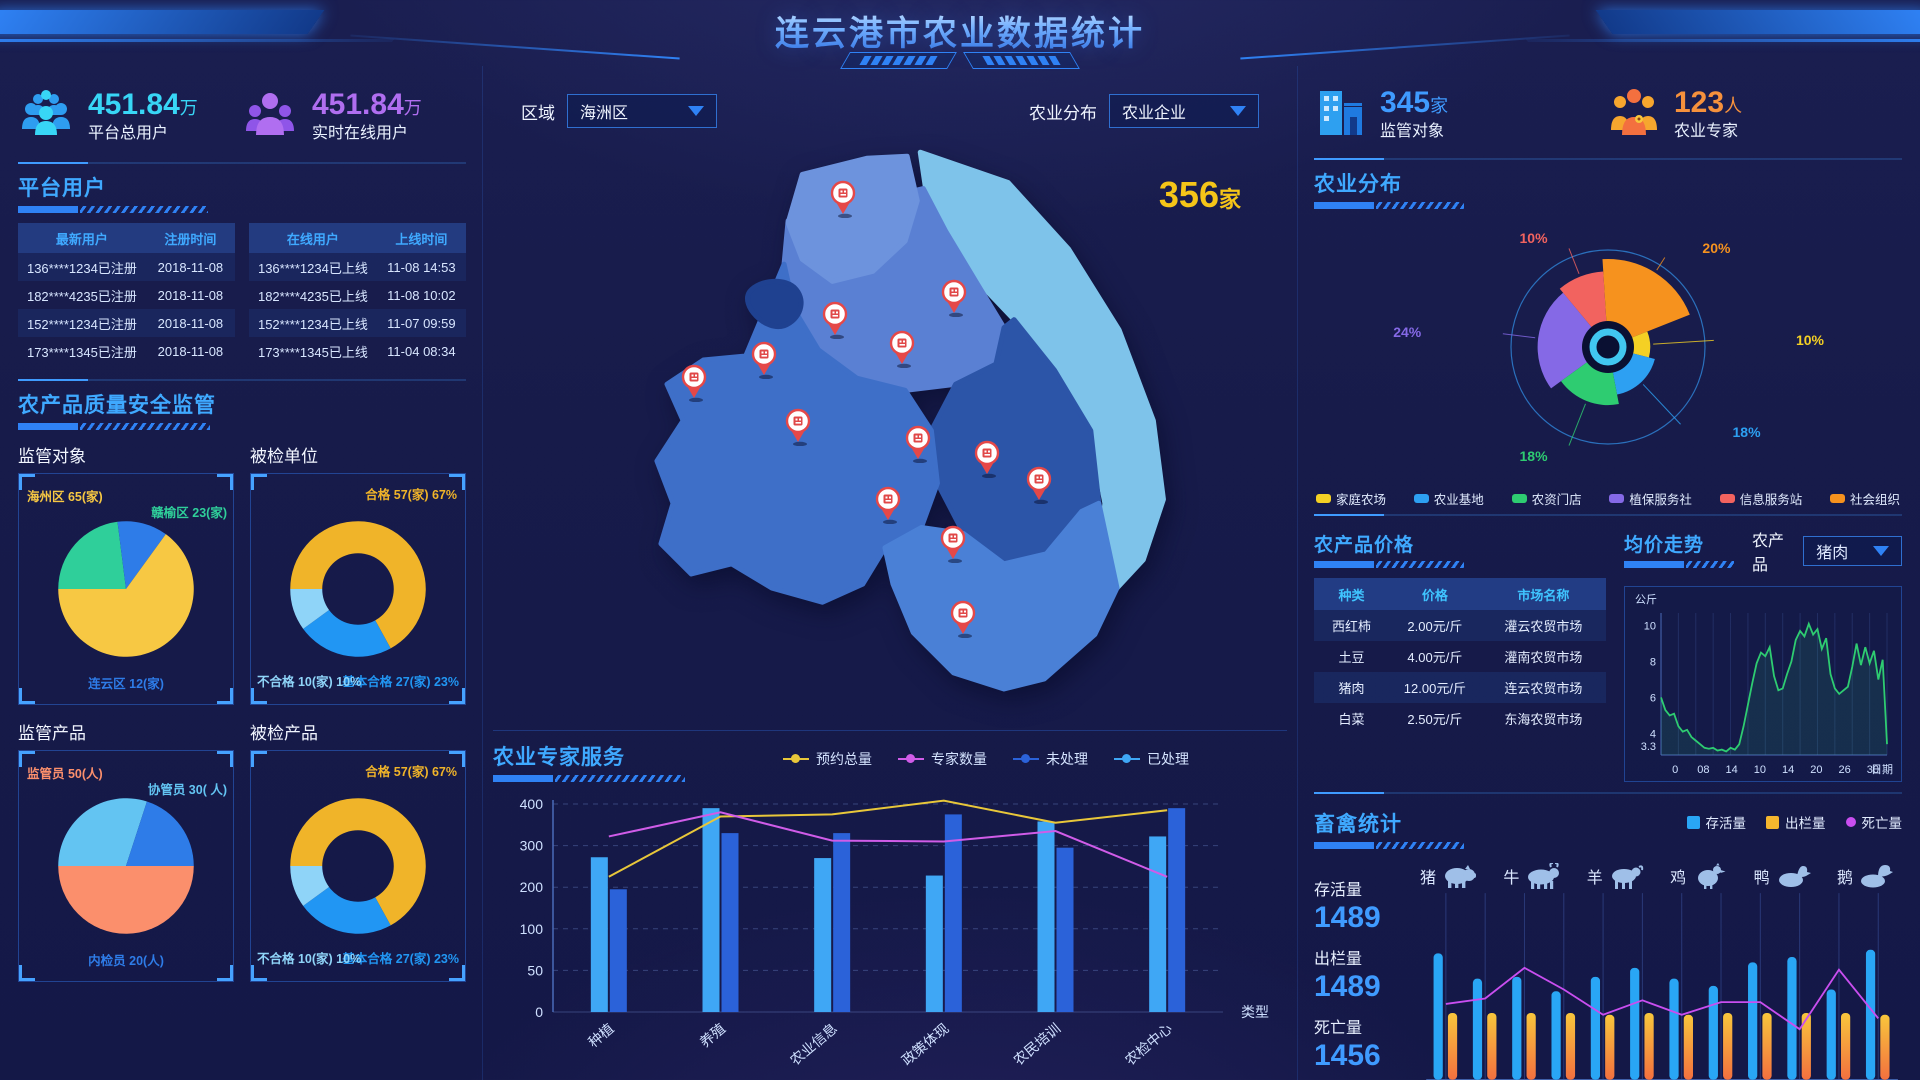  I want to click on svg-text: 3.3, so click(1648, 747).